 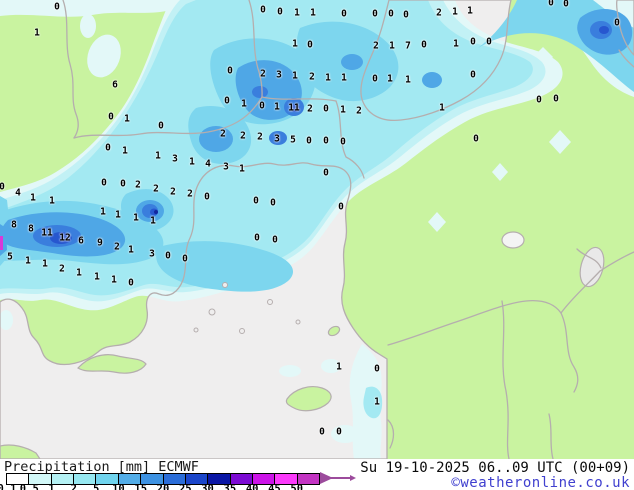 I want to click on colorbar-tick: 0.1, so click(x=8, y=486).